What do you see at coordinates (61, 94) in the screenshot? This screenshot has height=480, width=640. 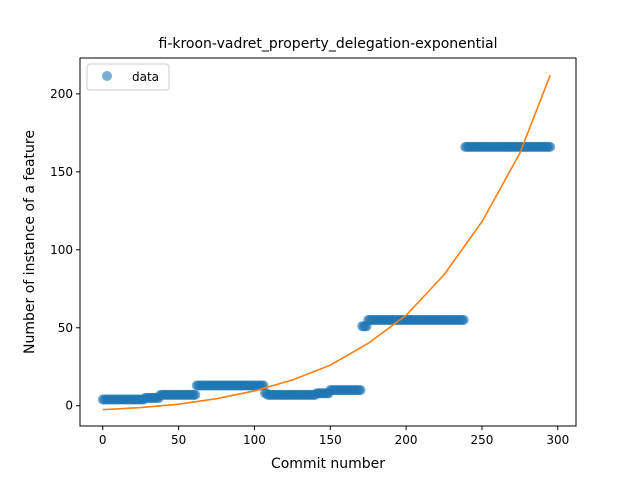 I see `y-tick-label: 200` at bounding box center [61, 94].